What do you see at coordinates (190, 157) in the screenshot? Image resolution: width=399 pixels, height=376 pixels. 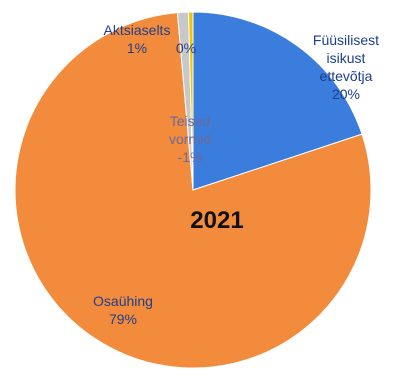 I see `extra-label-value: -1%` at bounding box center [190, 157].